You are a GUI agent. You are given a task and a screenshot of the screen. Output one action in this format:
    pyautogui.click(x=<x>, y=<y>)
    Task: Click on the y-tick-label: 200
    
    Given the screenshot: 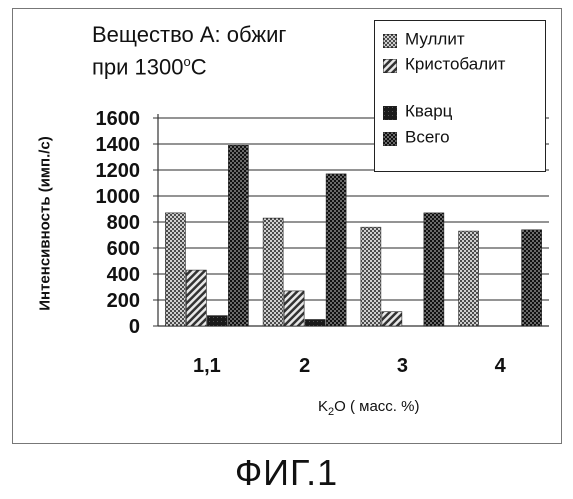 What is the action you would take?
    pyautogui.click(x=123, y=301)
    